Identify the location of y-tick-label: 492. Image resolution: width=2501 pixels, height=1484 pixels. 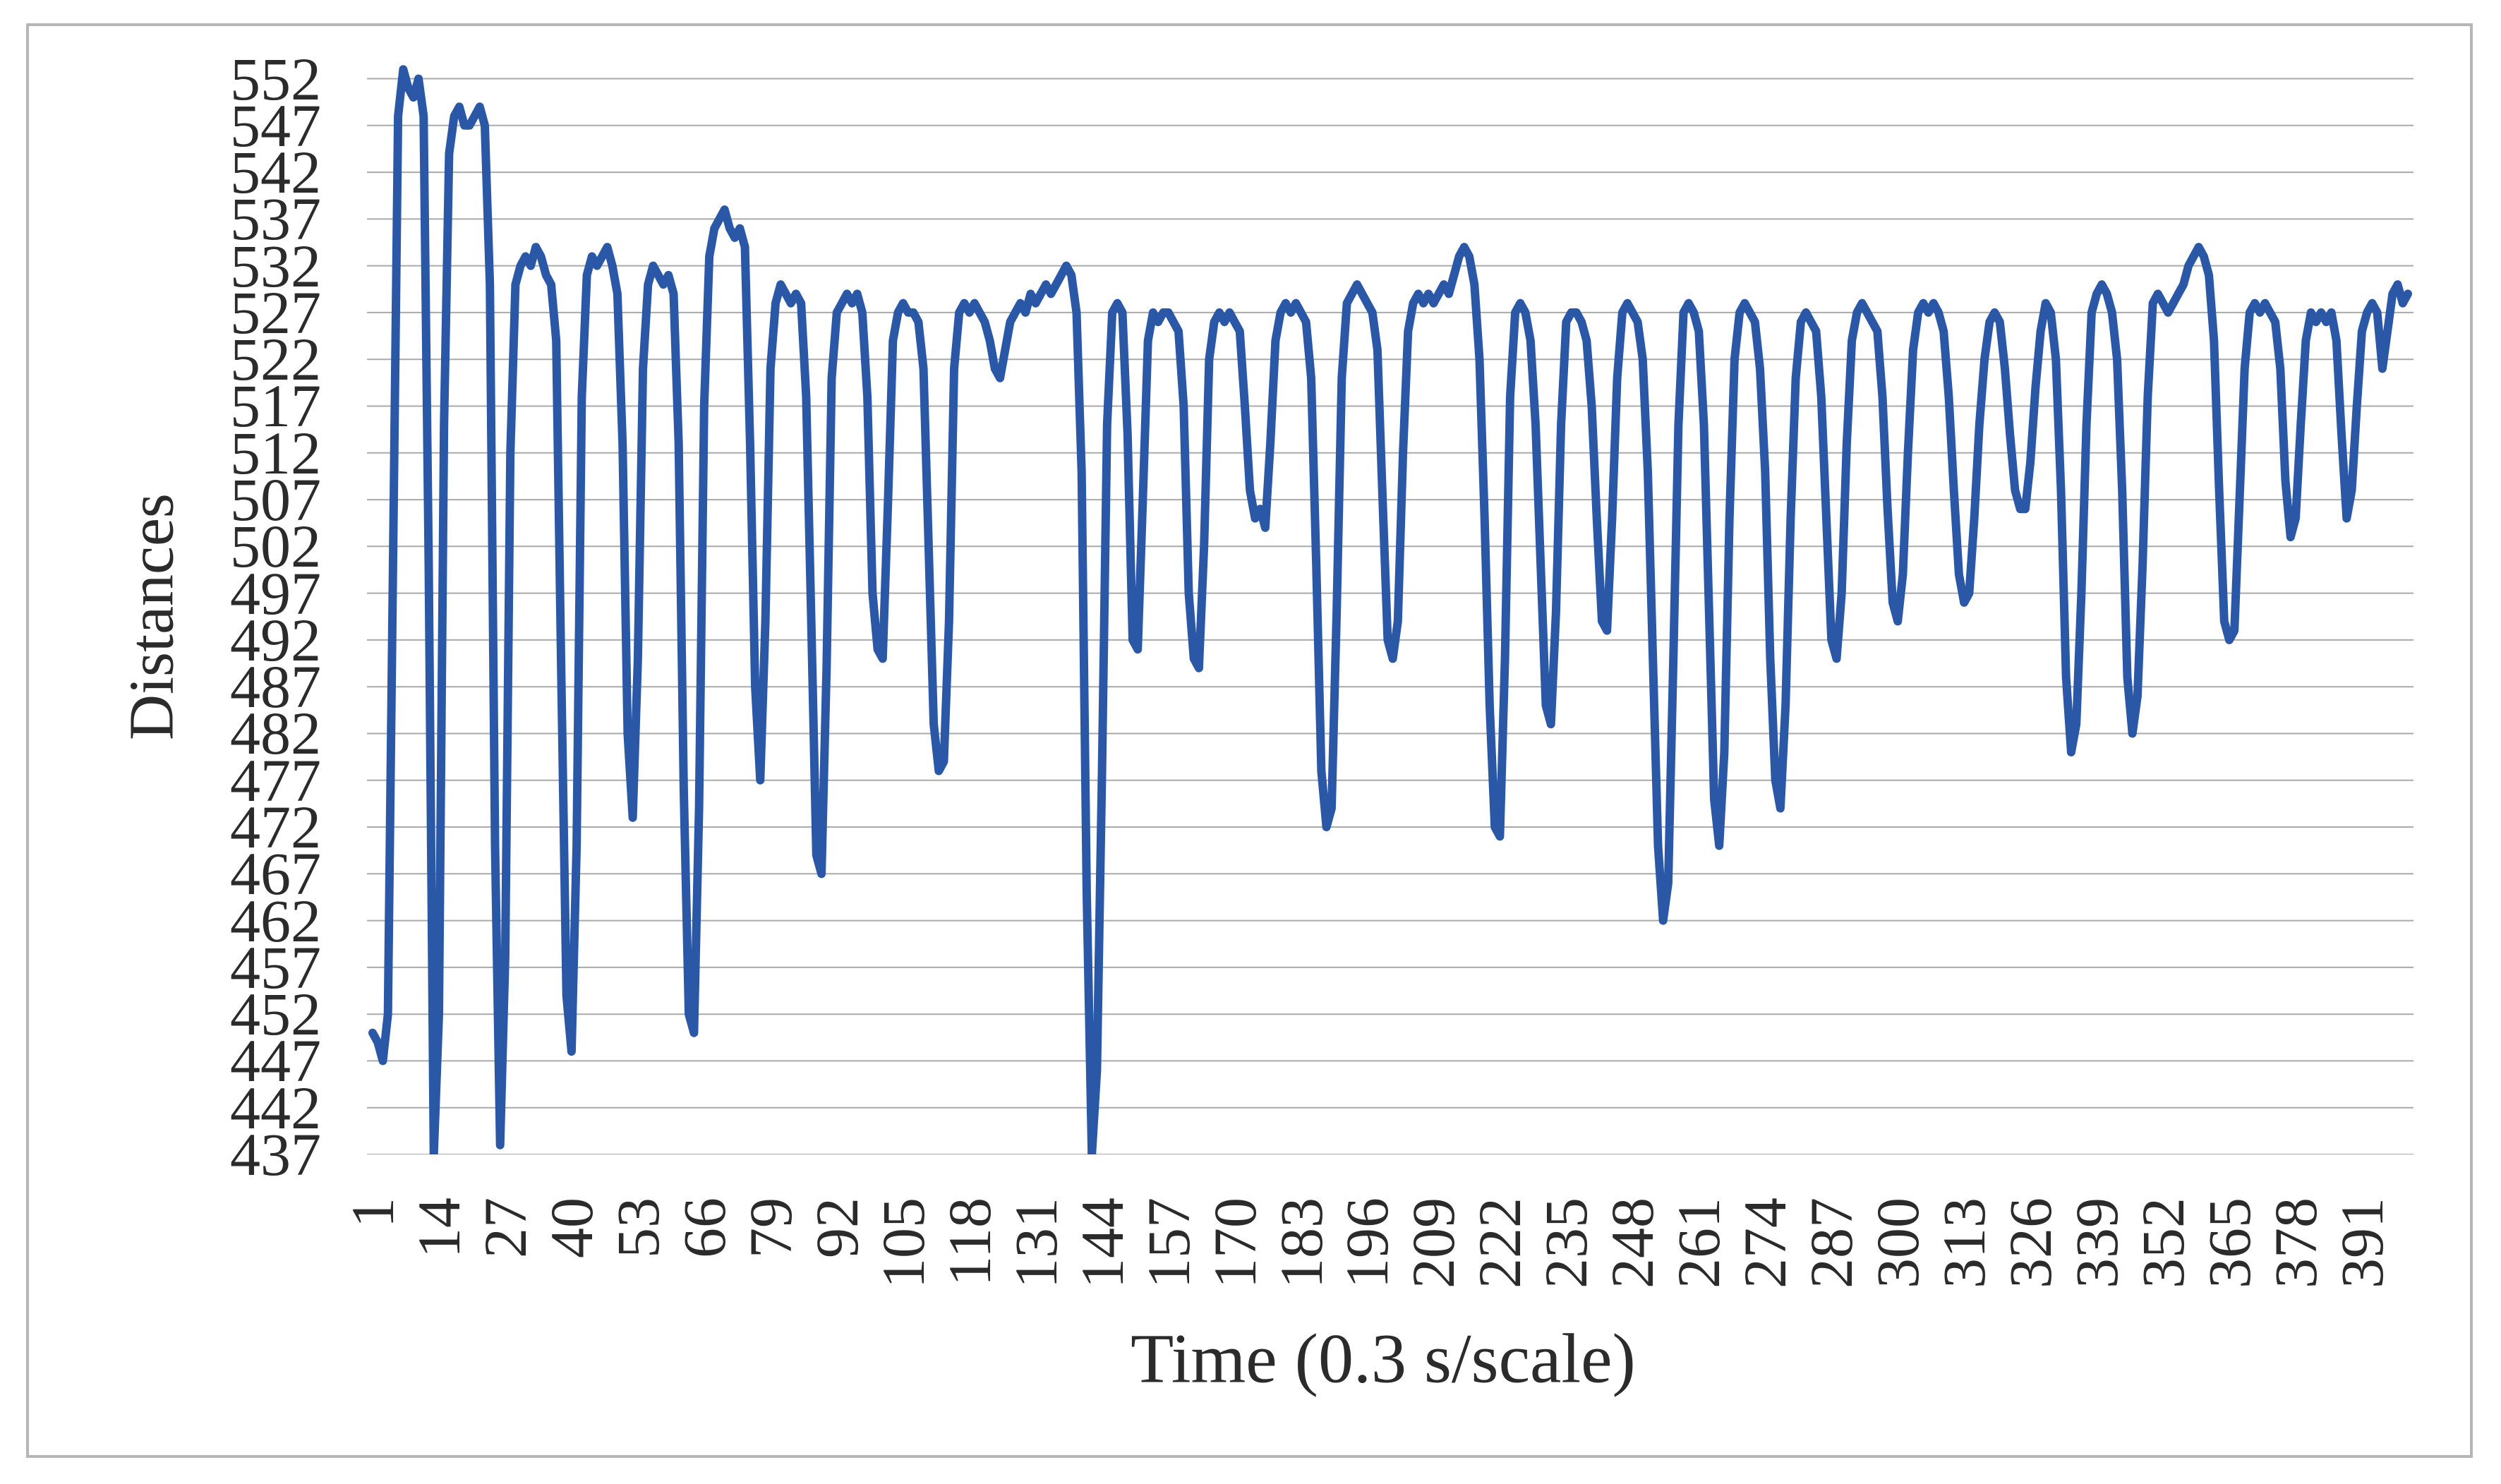
(275, 639).